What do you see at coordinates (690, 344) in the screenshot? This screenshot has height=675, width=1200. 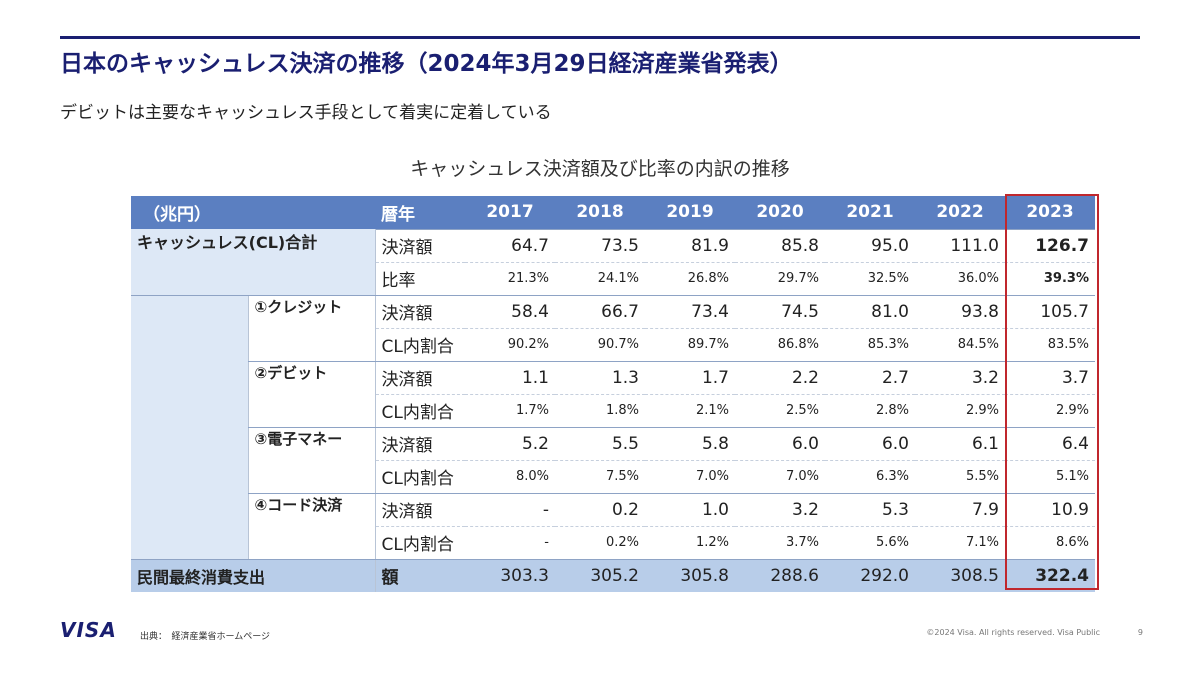 I see `table-cell: 89.7%` at bounding box center [690, 344].